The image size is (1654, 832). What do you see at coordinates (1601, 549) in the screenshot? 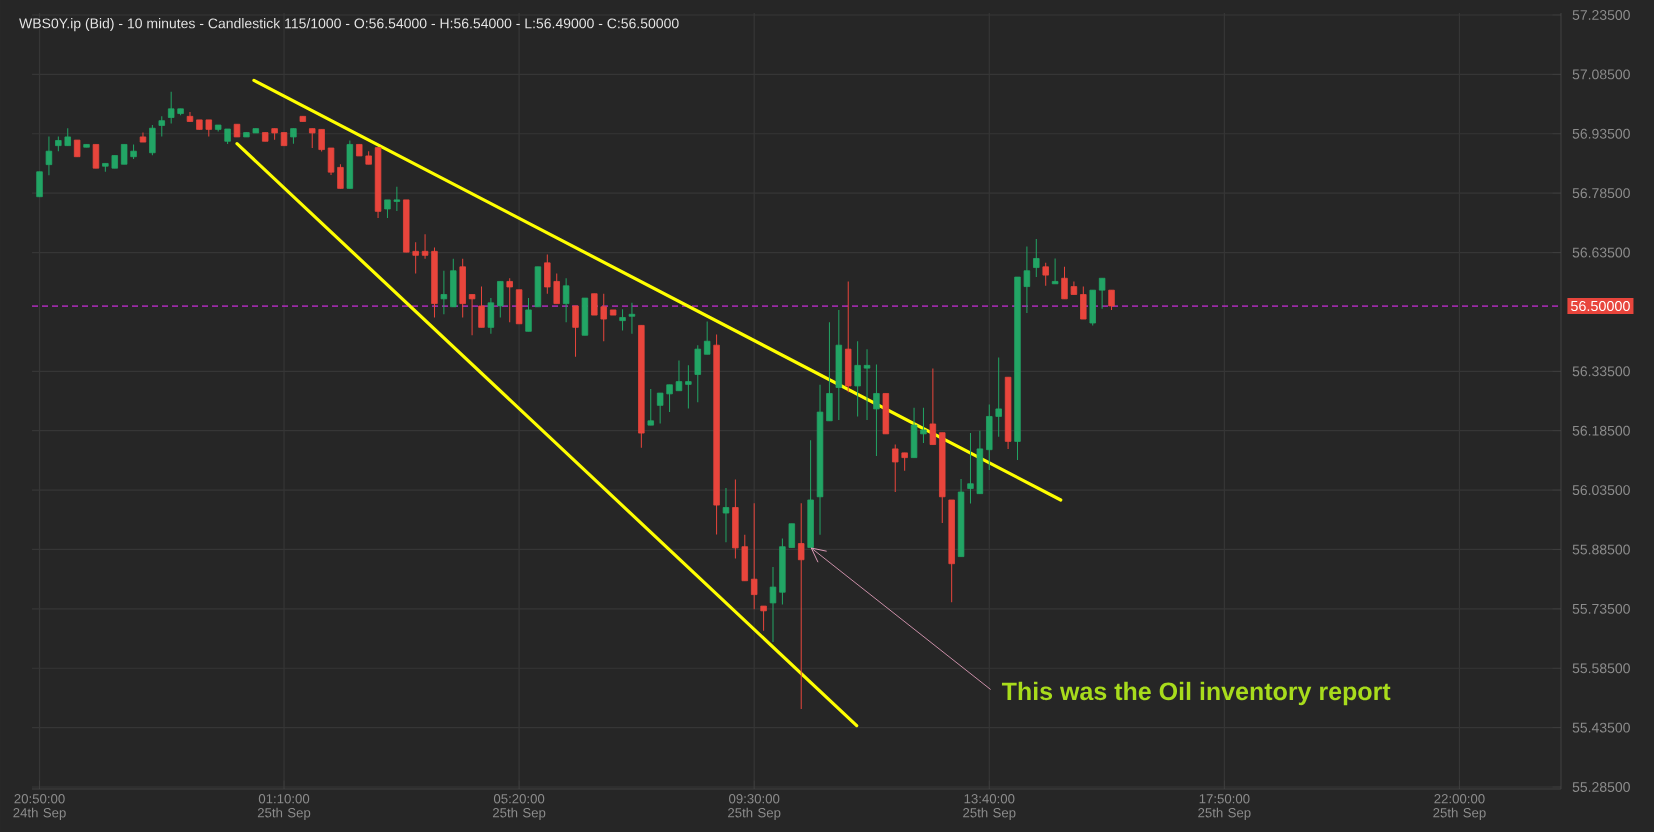
I see `y-tick-label: 55.88500` at bounding box center [1601, 549].